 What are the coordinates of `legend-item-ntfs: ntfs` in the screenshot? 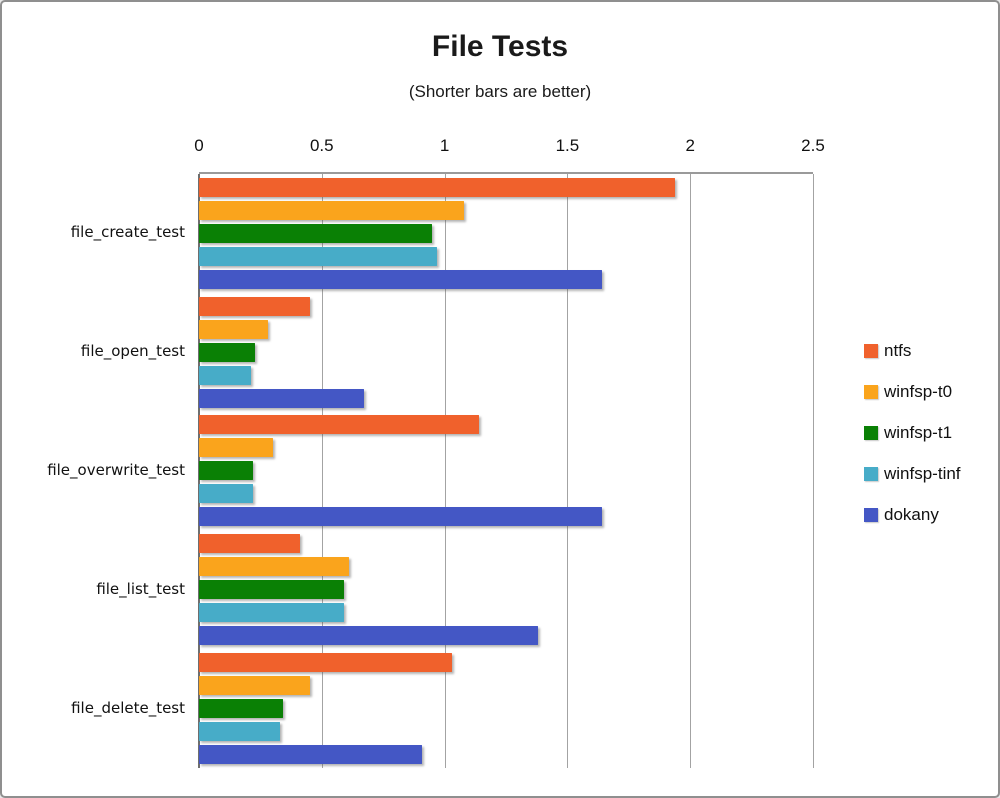 It's located at (912, 350).